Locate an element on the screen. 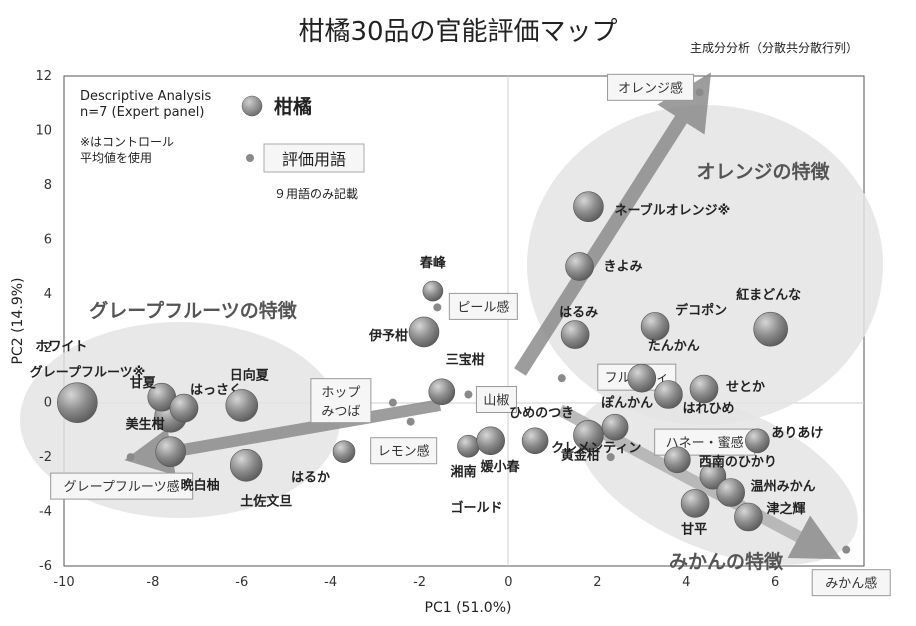  citrus-label: 黄金柑 is located at coordinates (580, 455).